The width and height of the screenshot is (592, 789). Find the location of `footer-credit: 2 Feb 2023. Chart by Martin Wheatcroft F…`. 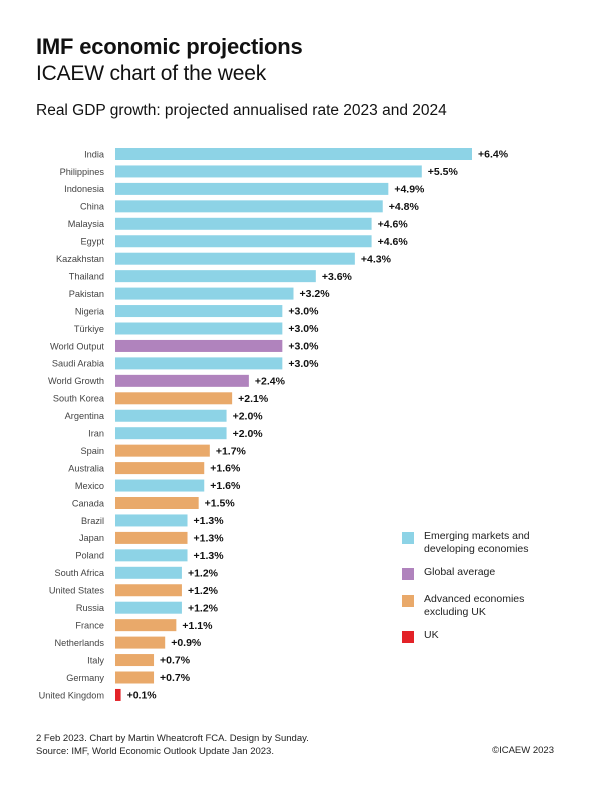

footer-credit: 2 Feb 2023. Chart by Martin Wheatcroft F… is located at coordinates (172, 738).